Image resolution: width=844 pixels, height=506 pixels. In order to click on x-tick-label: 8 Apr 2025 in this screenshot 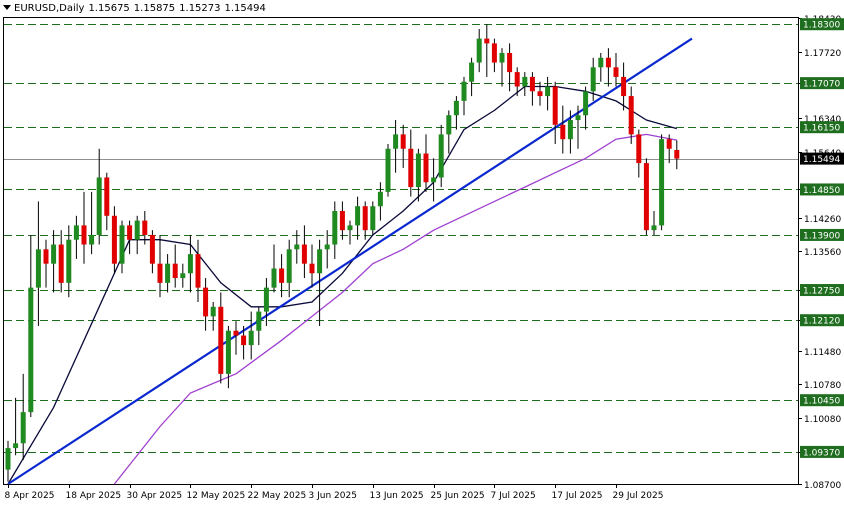, I will do `click(30, 496)`.